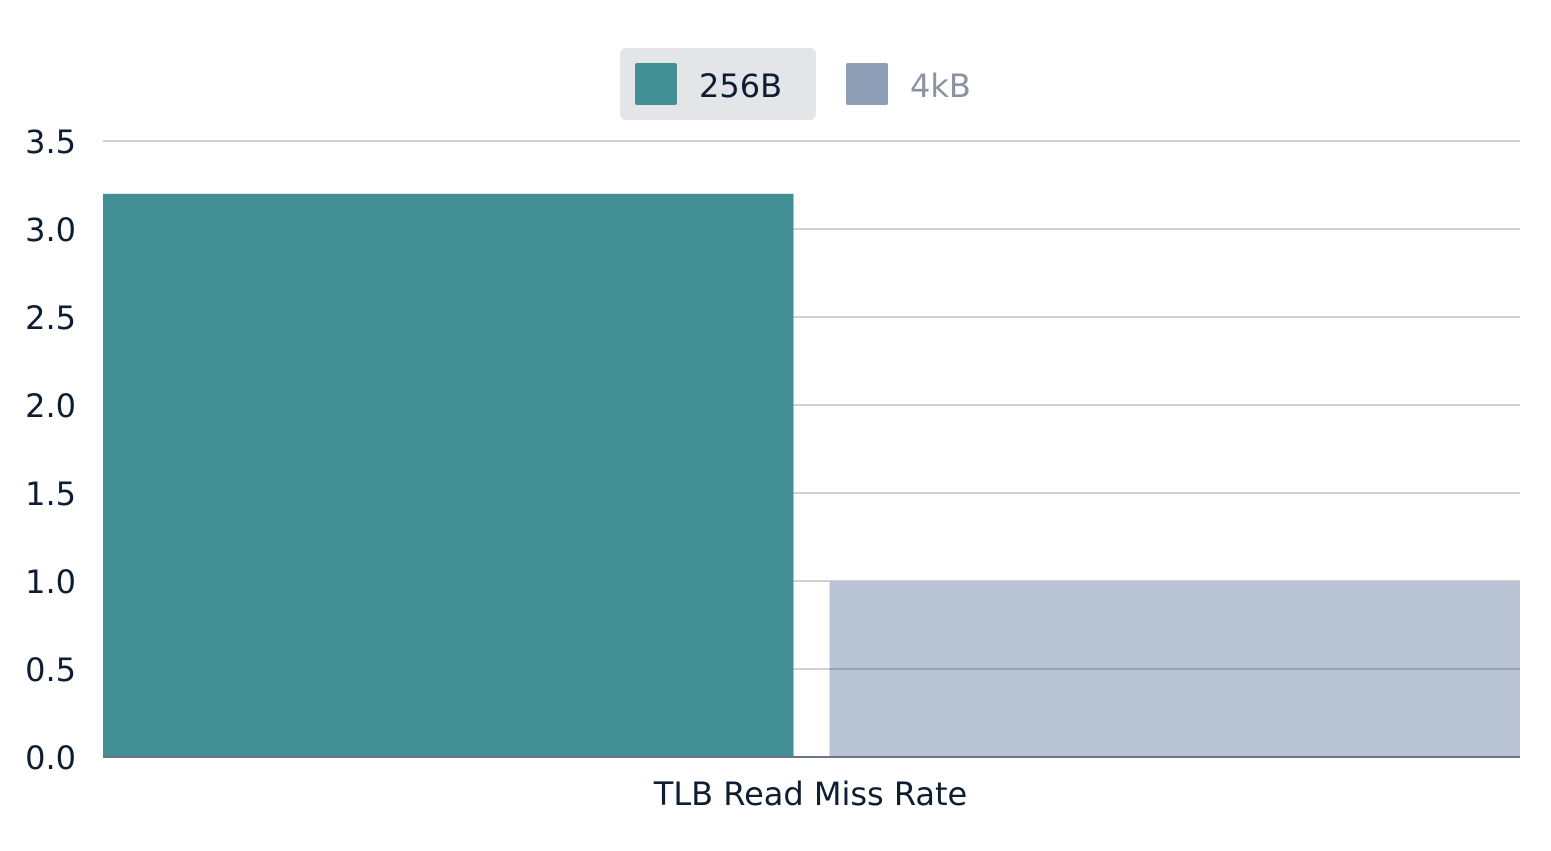  I want to click on y-tick-label: 0.0, so click(50, 758).